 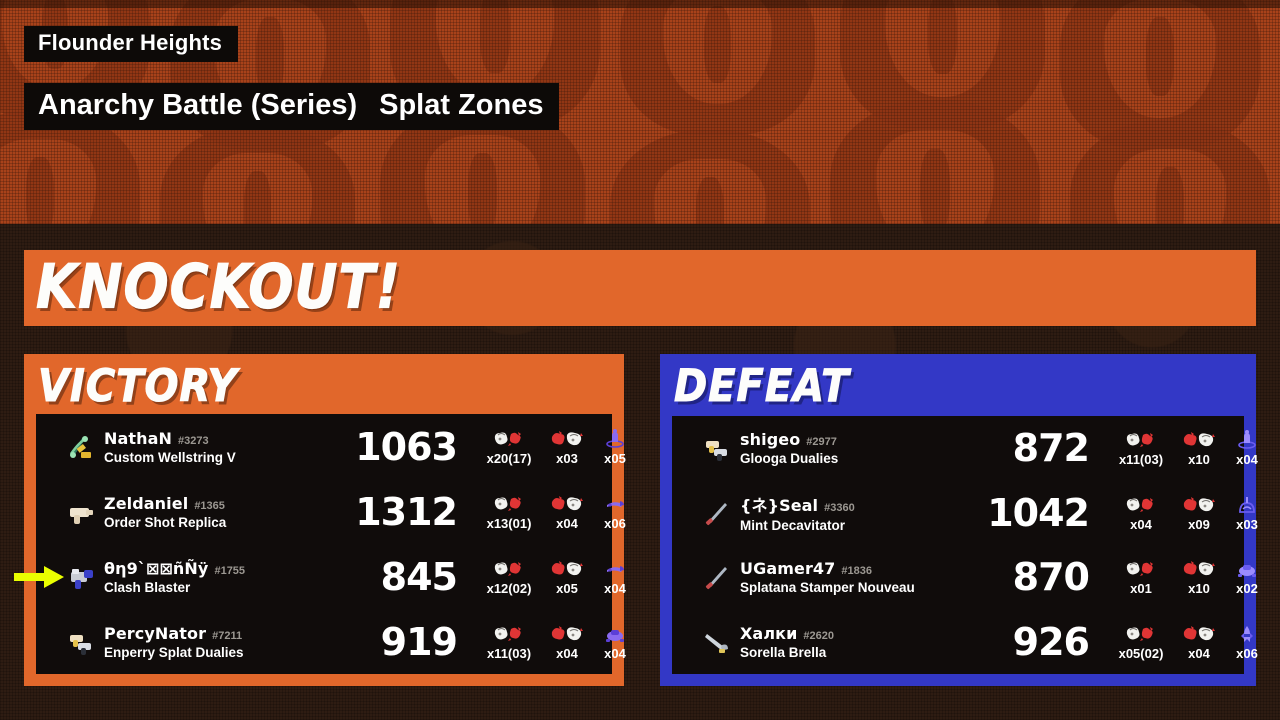 What do you see at coordinates (615, 569) in the screenshot?
I see `kraken-royale-icon` at bounding box center [615, 569].